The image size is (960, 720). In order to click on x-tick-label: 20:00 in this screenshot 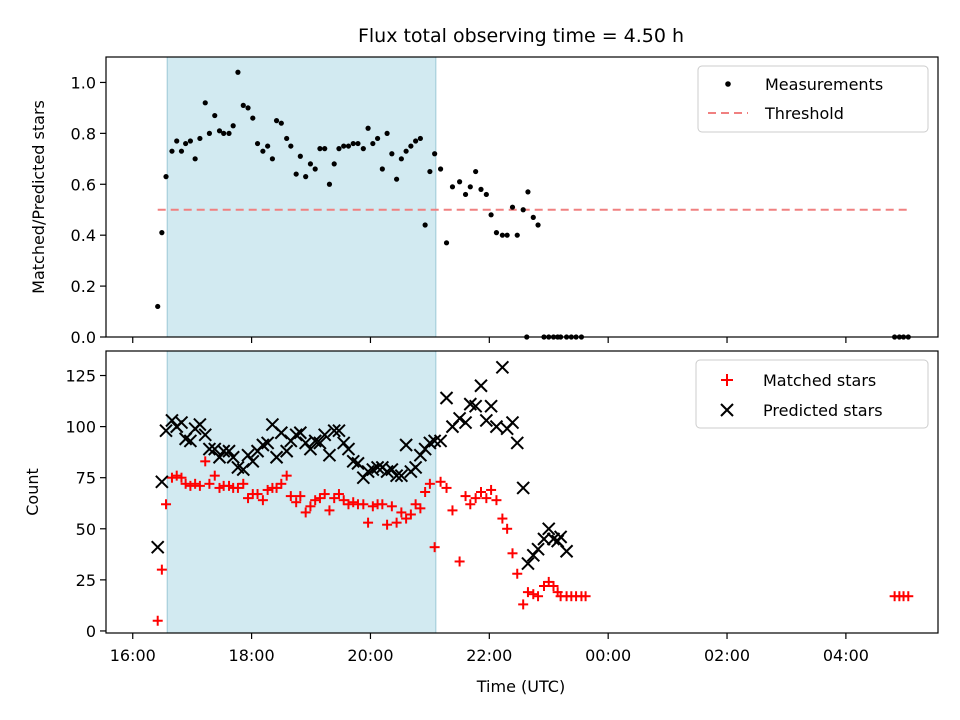, I will do `click(370, 655)`.